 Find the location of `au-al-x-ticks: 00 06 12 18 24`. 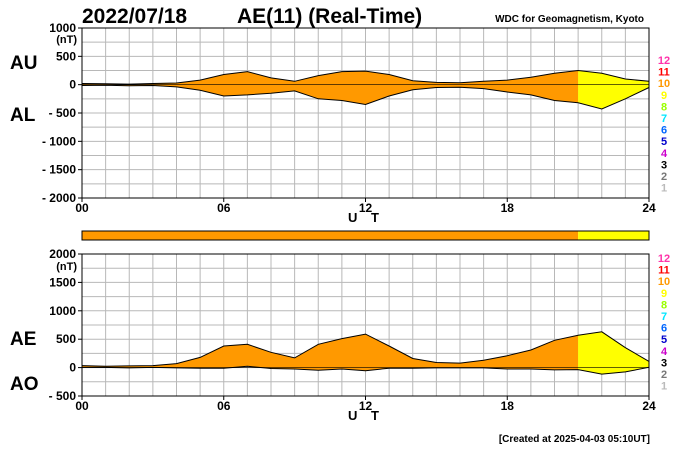

au-al-x-ticks: 00 06 12 18 24 is located at coordinates (365, 206).